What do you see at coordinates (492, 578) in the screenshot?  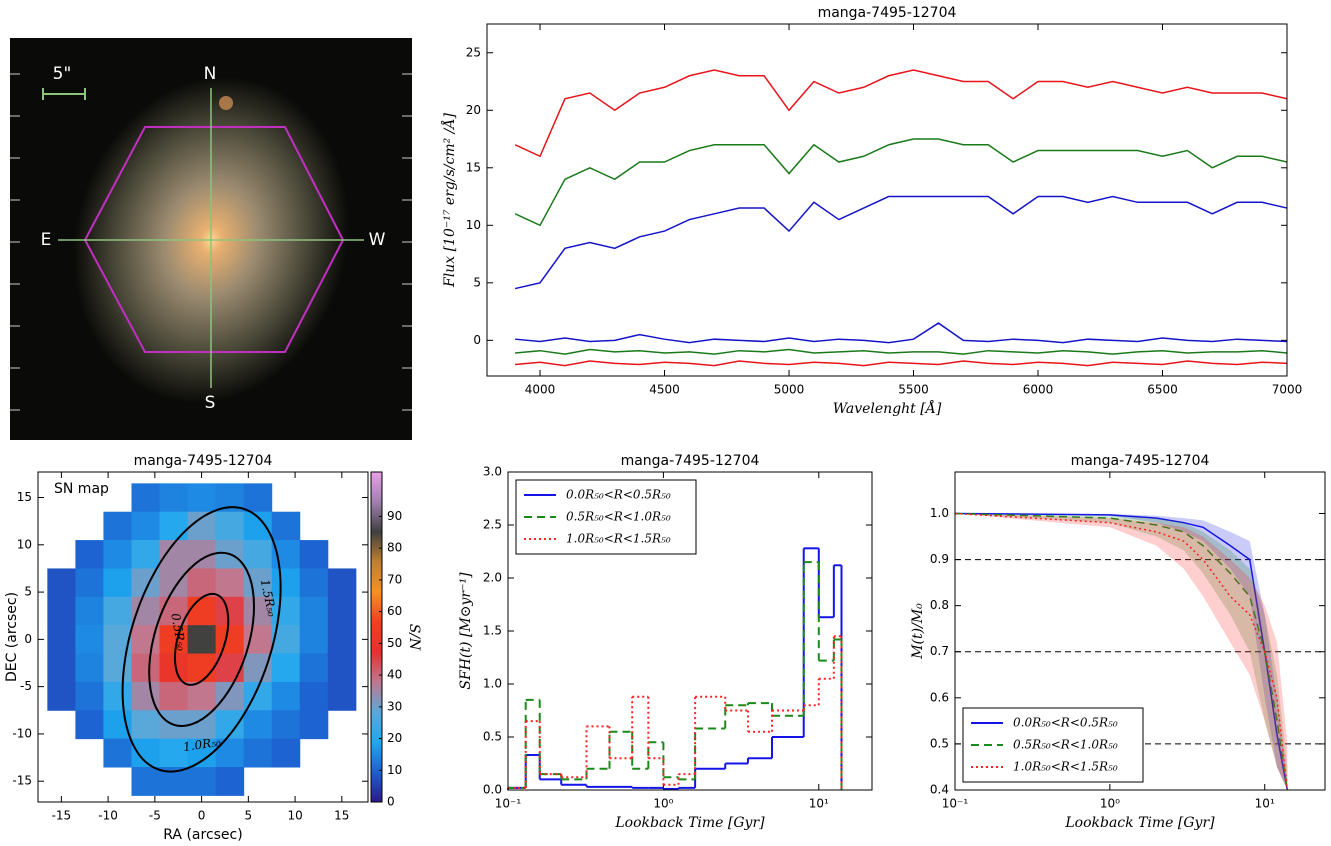 I see `y-tick-label: 2.0` at bounding box center [492, 578].